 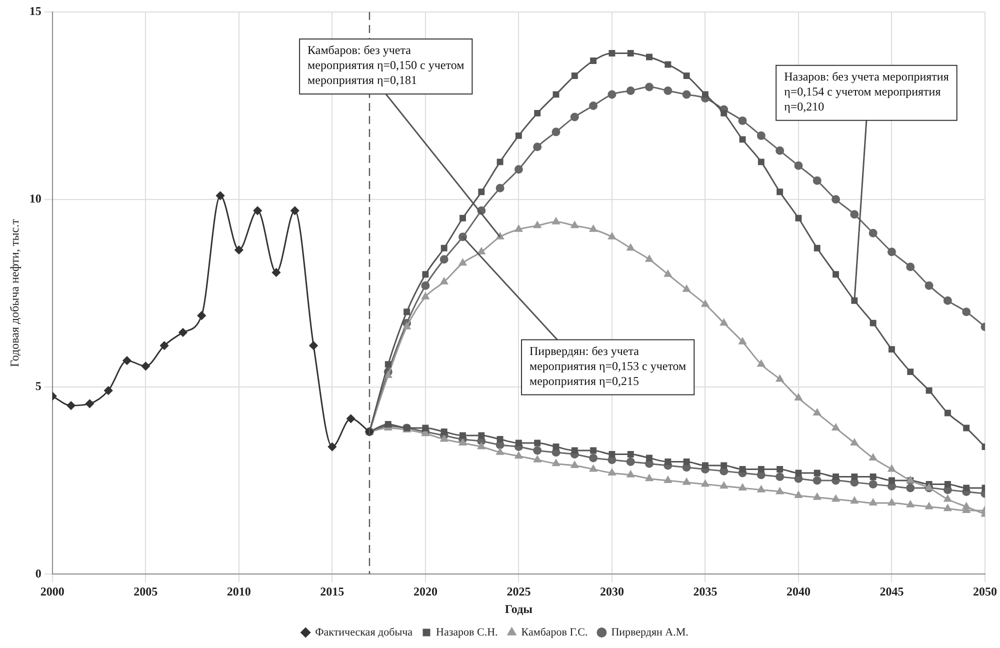 What do you see at coordinates (892, 591) in the screenshot?
I see `x-tick-label: 2045` at bounding box center [892, 591].